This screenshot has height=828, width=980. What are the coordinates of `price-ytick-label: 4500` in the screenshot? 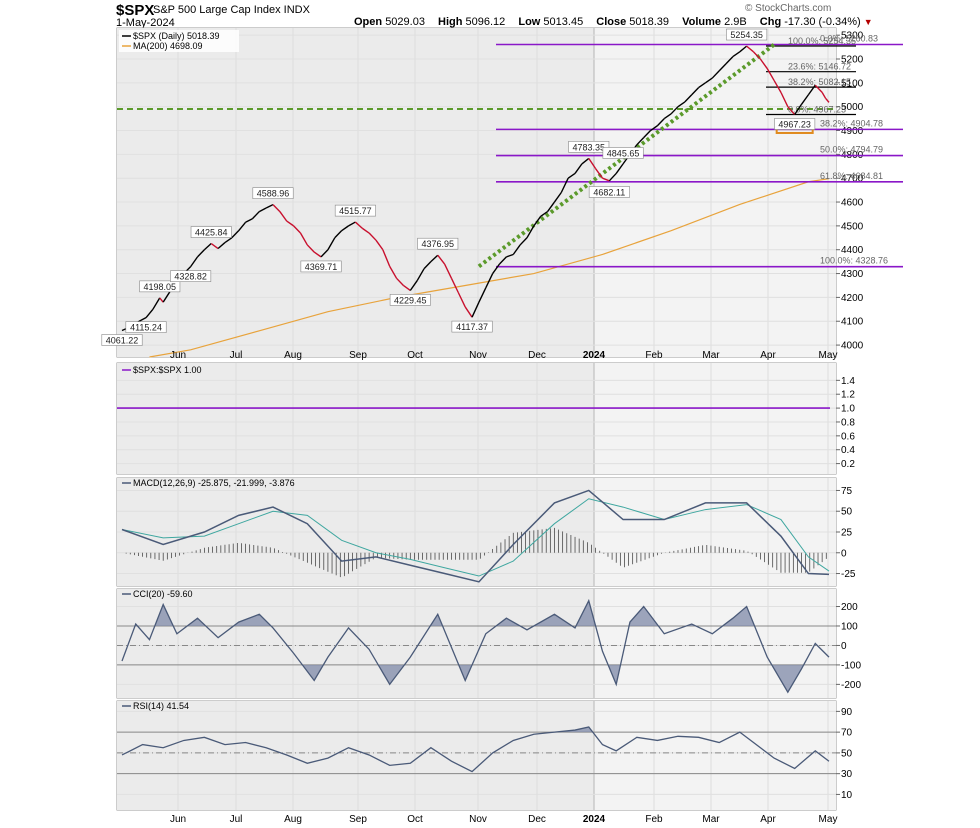 It's located at (852, 226).